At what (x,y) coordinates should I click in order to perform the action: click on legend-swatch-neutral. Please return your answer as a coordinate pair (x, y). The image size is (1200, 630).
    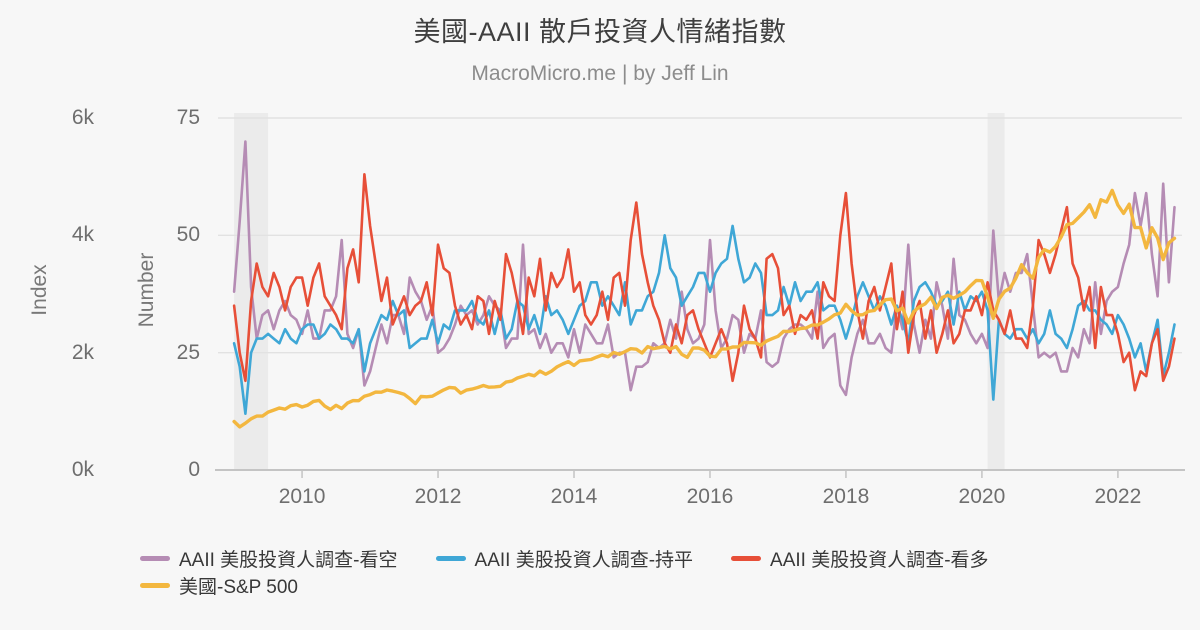
    Looking at the image, I should click on (450, 558).